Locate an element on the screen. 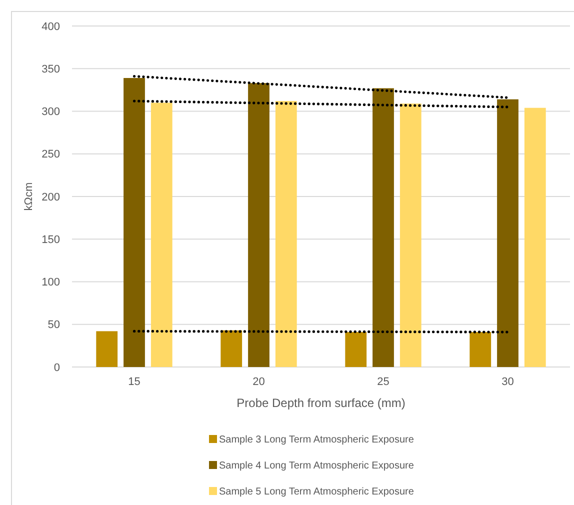  legend-label: Sample 3 Long Term Atmospheric Exposure is located at coordinates (316, 440).